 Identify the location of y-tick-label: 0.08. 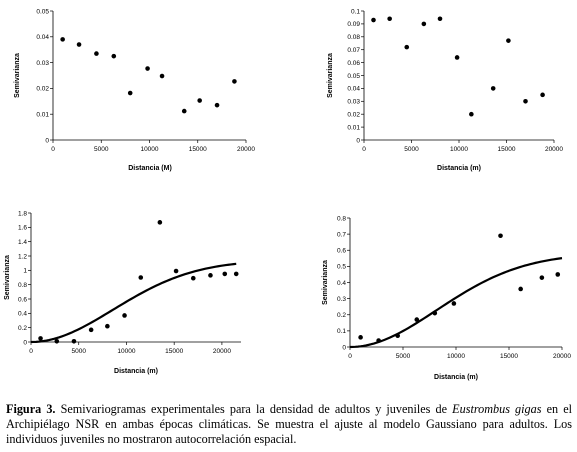
(353, 37).